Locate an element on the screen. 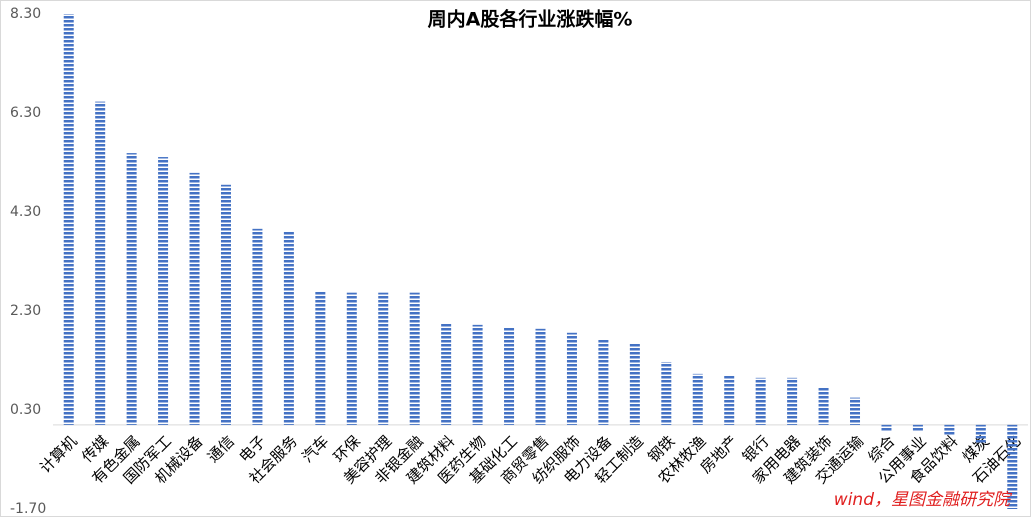  y-tick-label: 2.30 is located at coordinates (25, 311).